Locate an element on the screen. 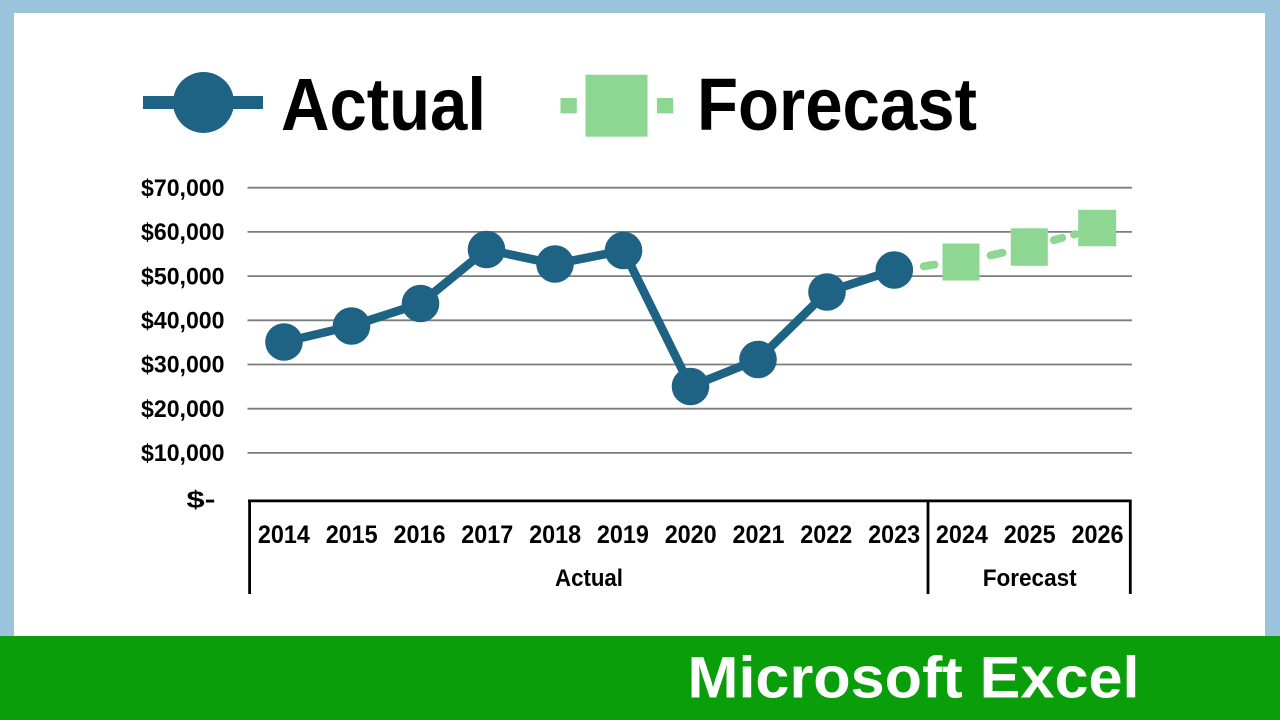 This screenshot has height=720, width=1280. svg-text: 2020 is located at coordinates (691, 535).